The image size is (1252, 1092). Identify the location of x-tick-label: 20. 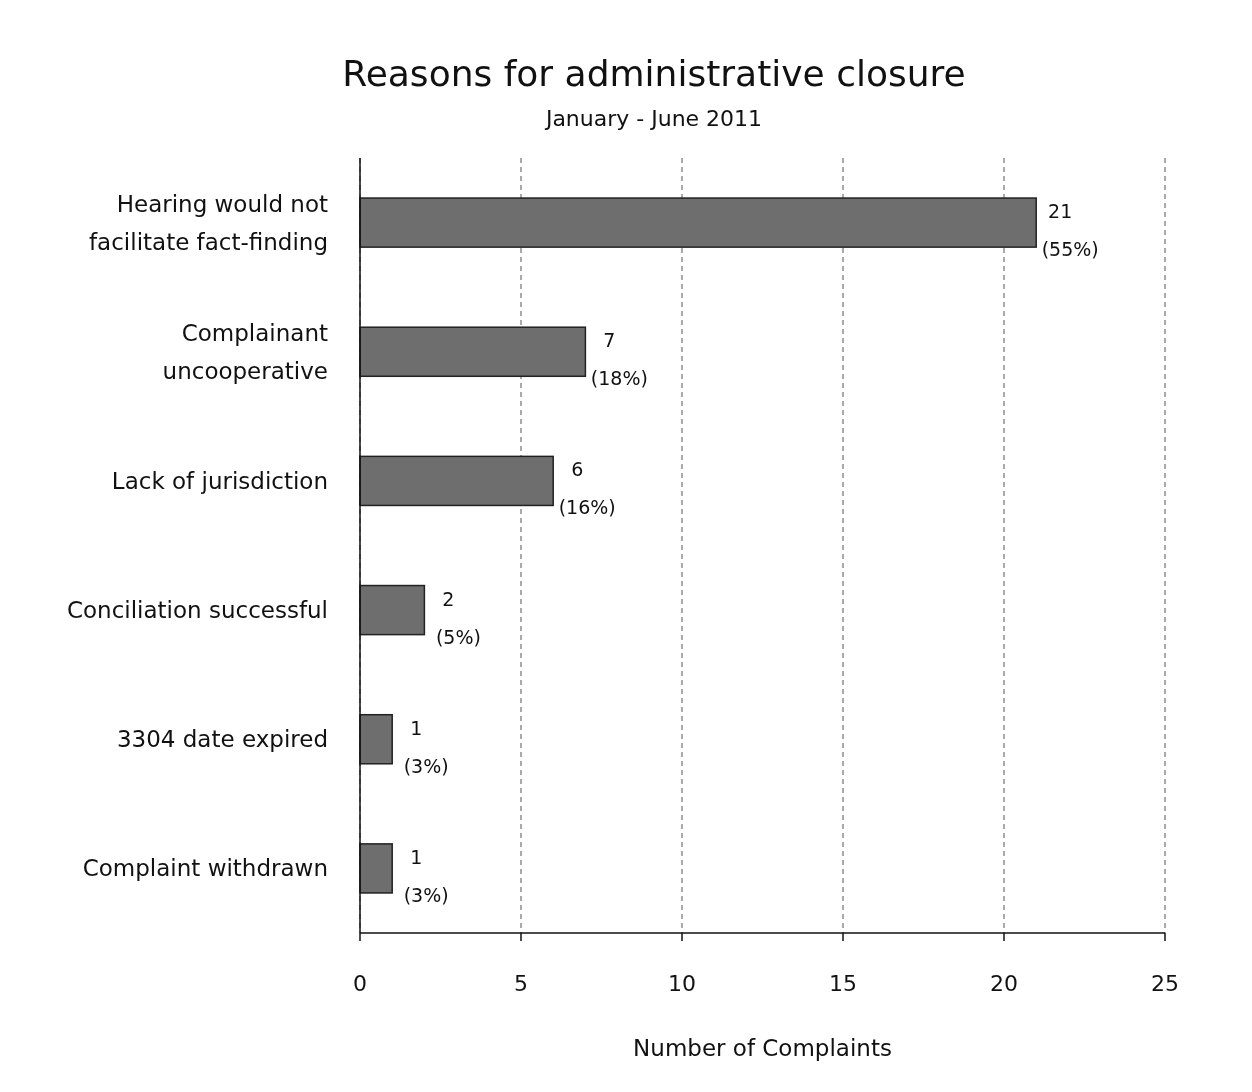
(1004, 983).